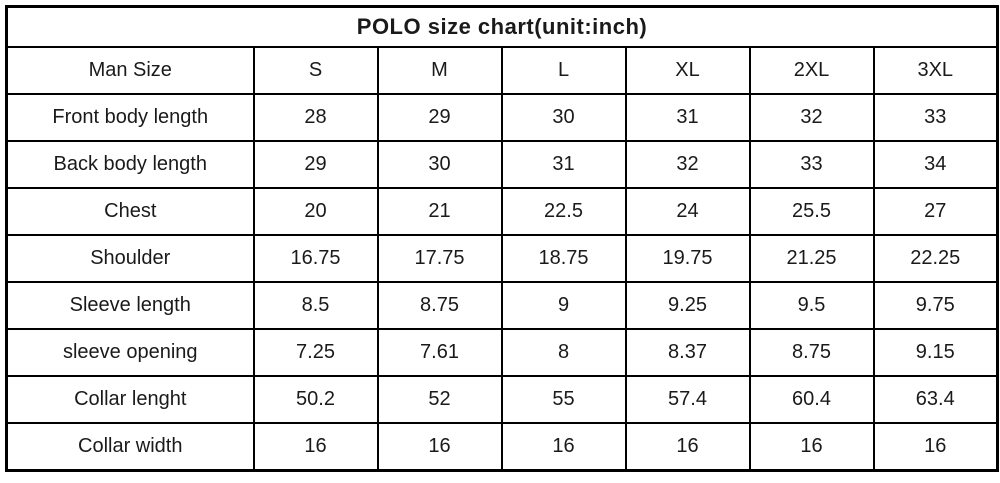 This screenshot has height=483, width=1000. I want to click on value-cell: 9.5, so click(811, 305).